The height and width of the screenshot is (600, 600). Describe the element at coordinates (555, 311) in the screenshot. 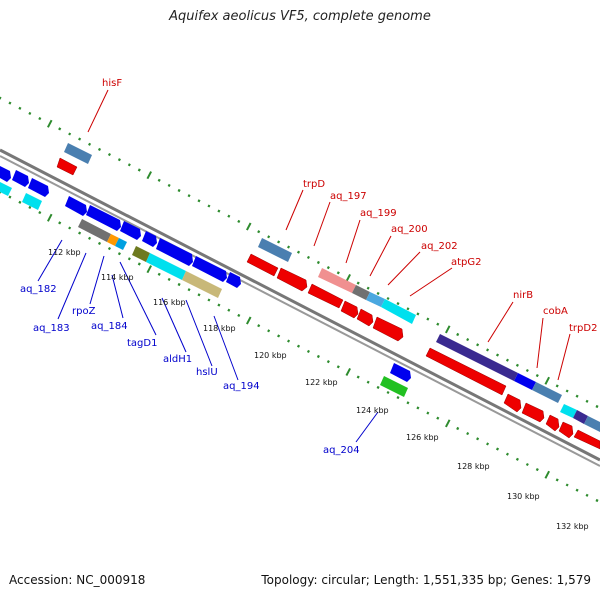

I see `gene-label-cobA: cobA` at that location.